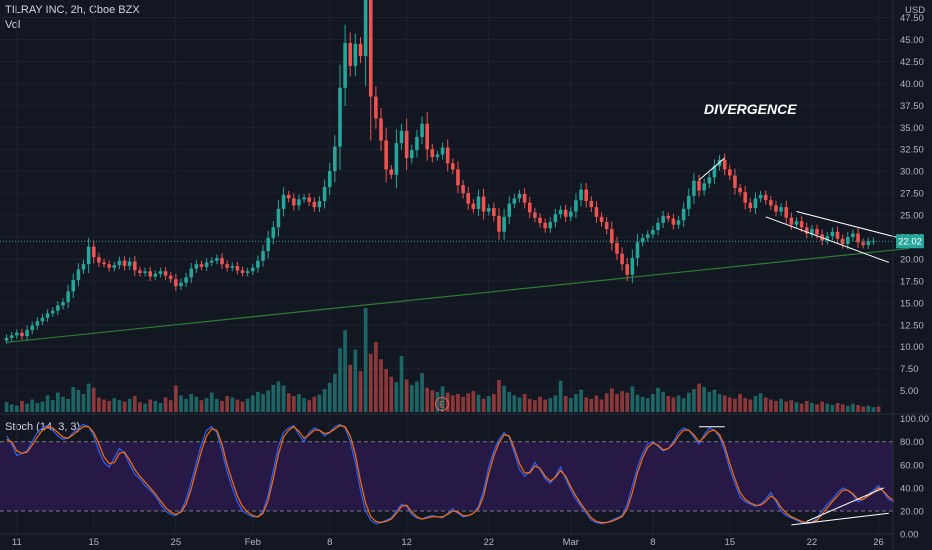  What do you see at coordinates (912, 40) in the screenshot?
I see `price-tick-label: 45.00` at bounding box center [912, 40].